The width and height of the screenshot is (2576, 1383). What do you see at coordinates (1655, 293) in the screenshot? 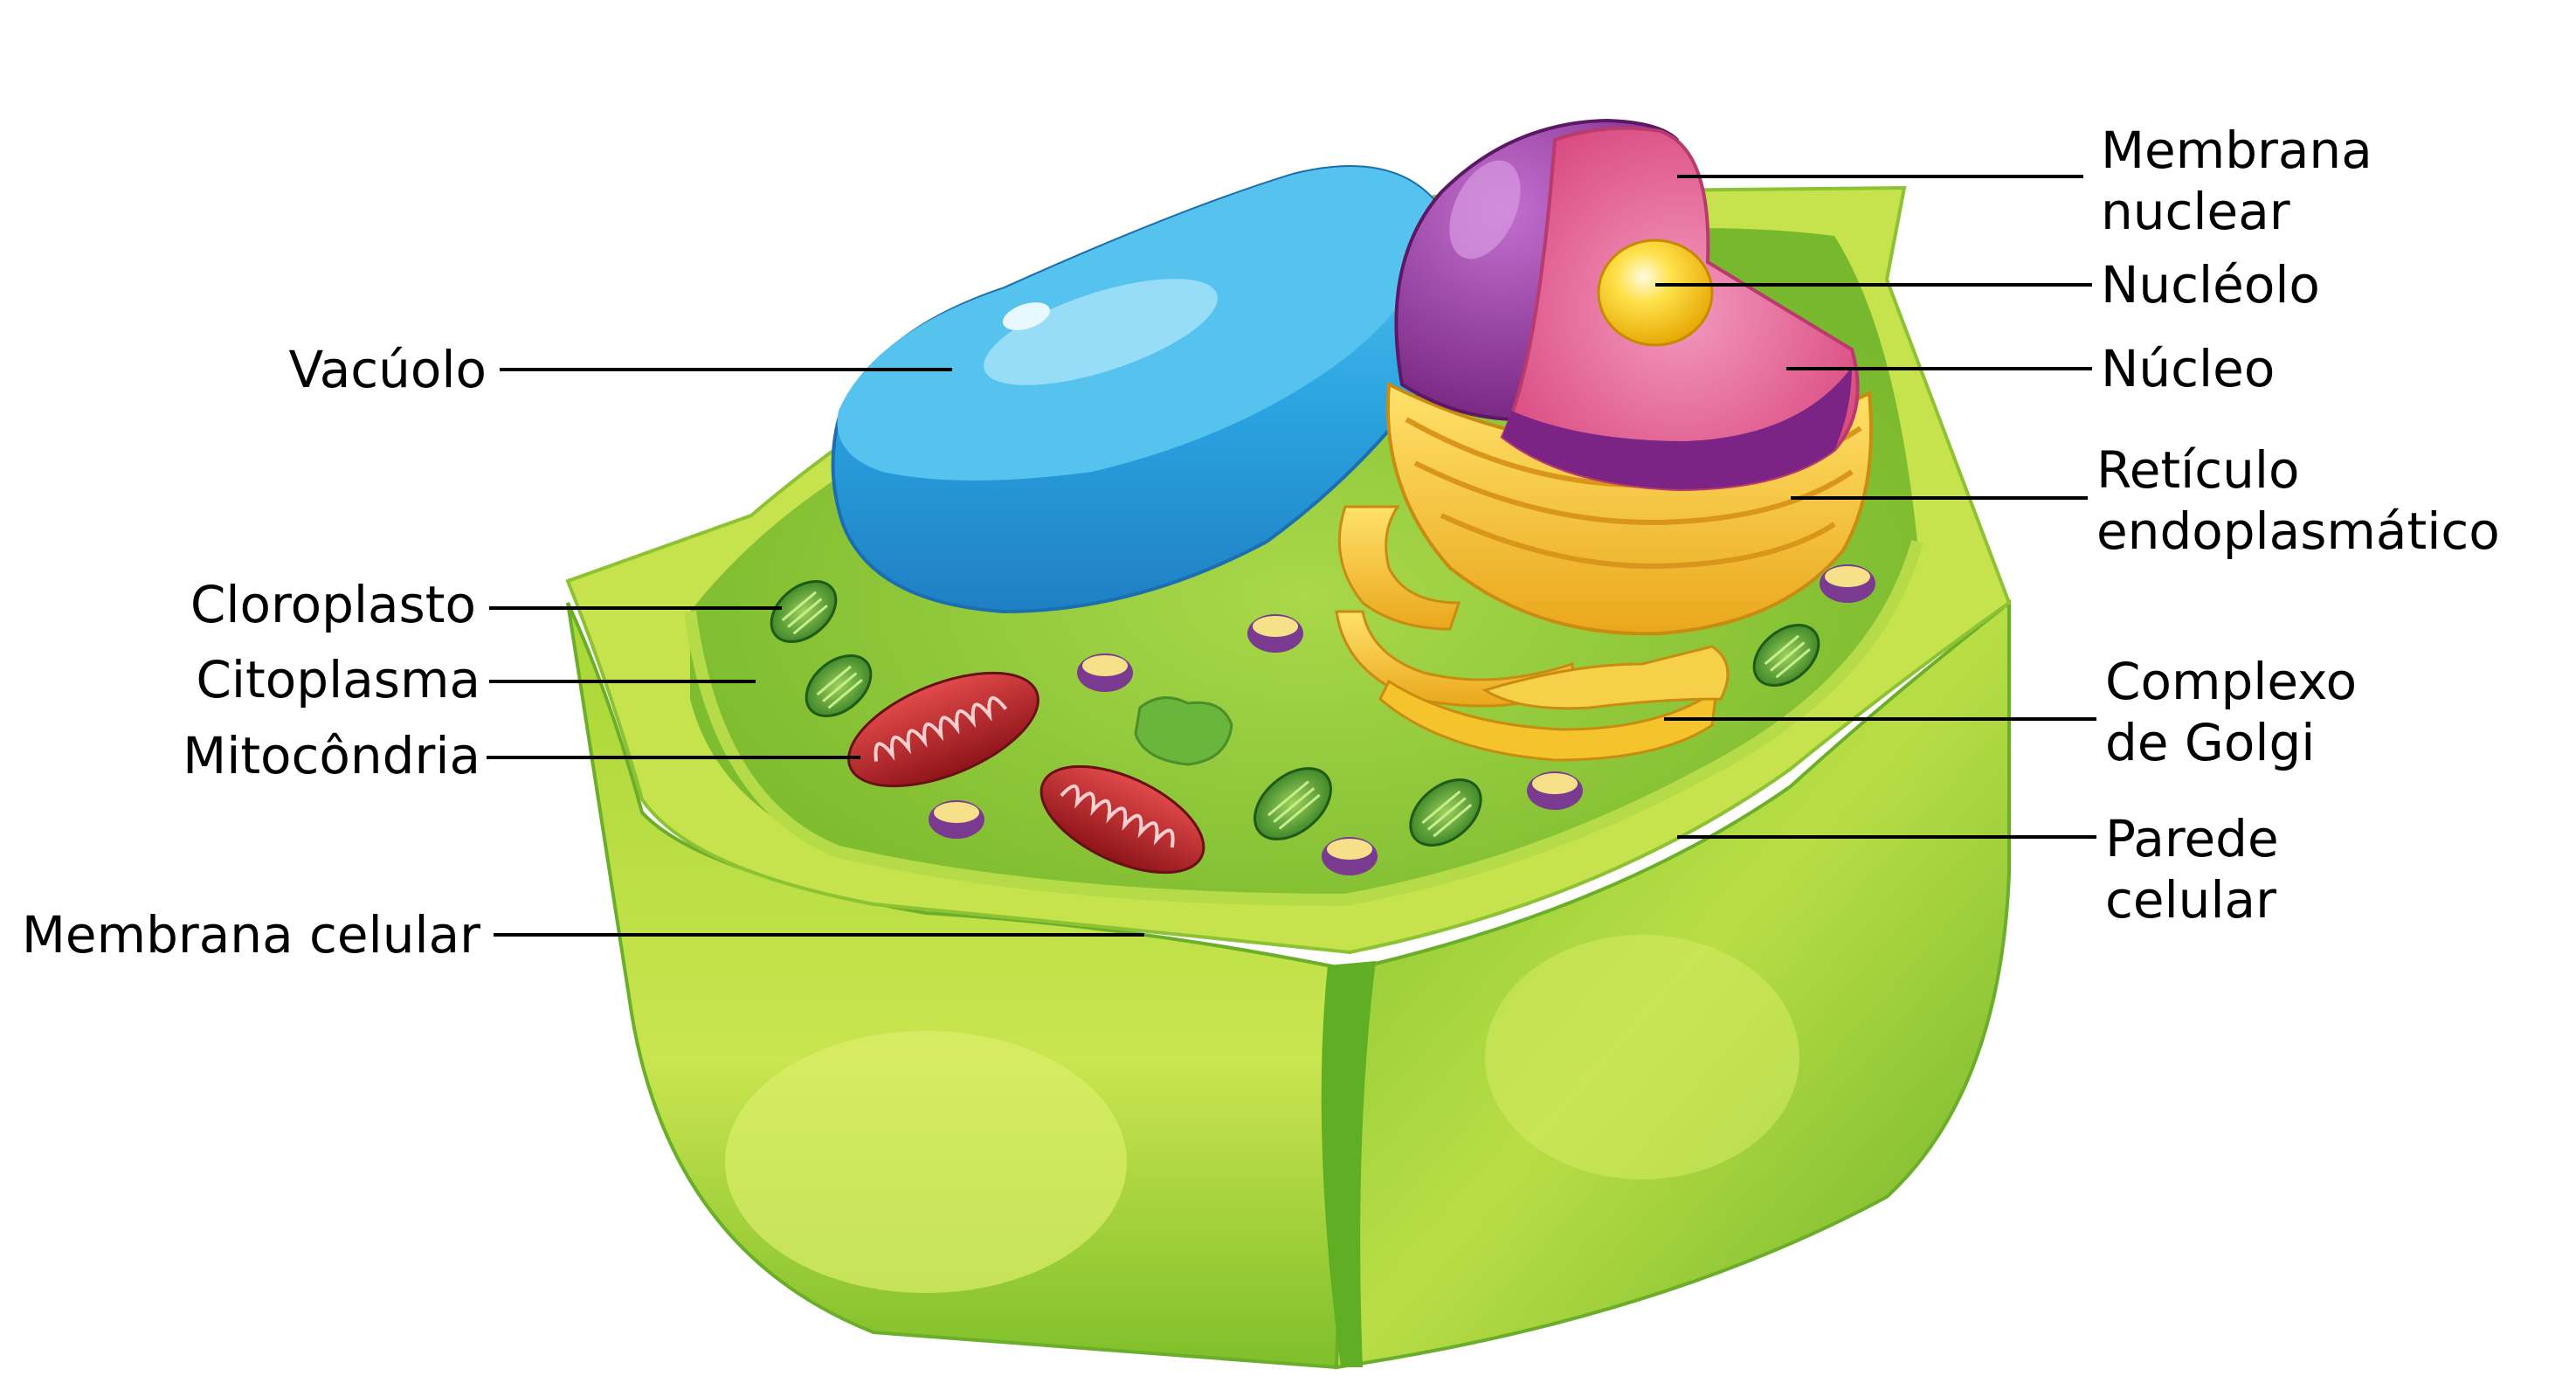
I see `nucleolus` at bounding box center [1655, 293].